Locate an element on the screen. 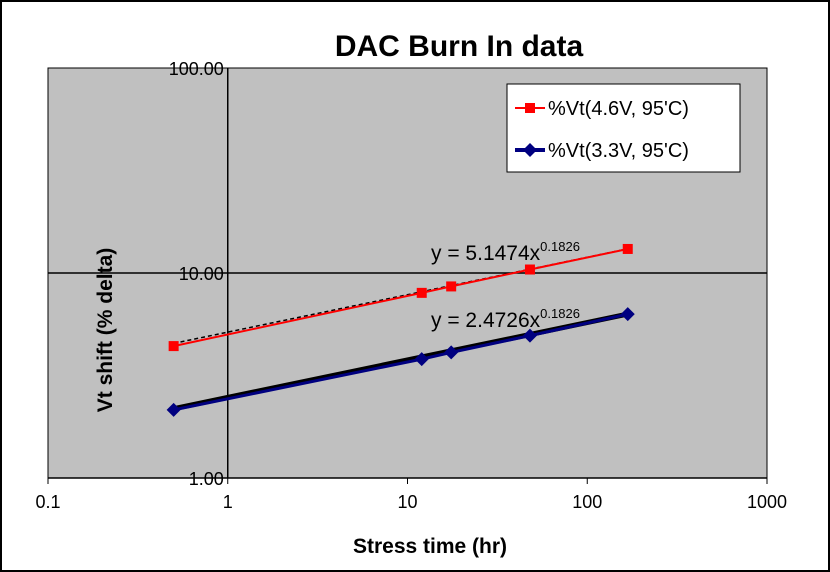 The width and height of the screenshot is (830, 572). chart-title: DAC Burn In data is located at coordinates (459, 46).